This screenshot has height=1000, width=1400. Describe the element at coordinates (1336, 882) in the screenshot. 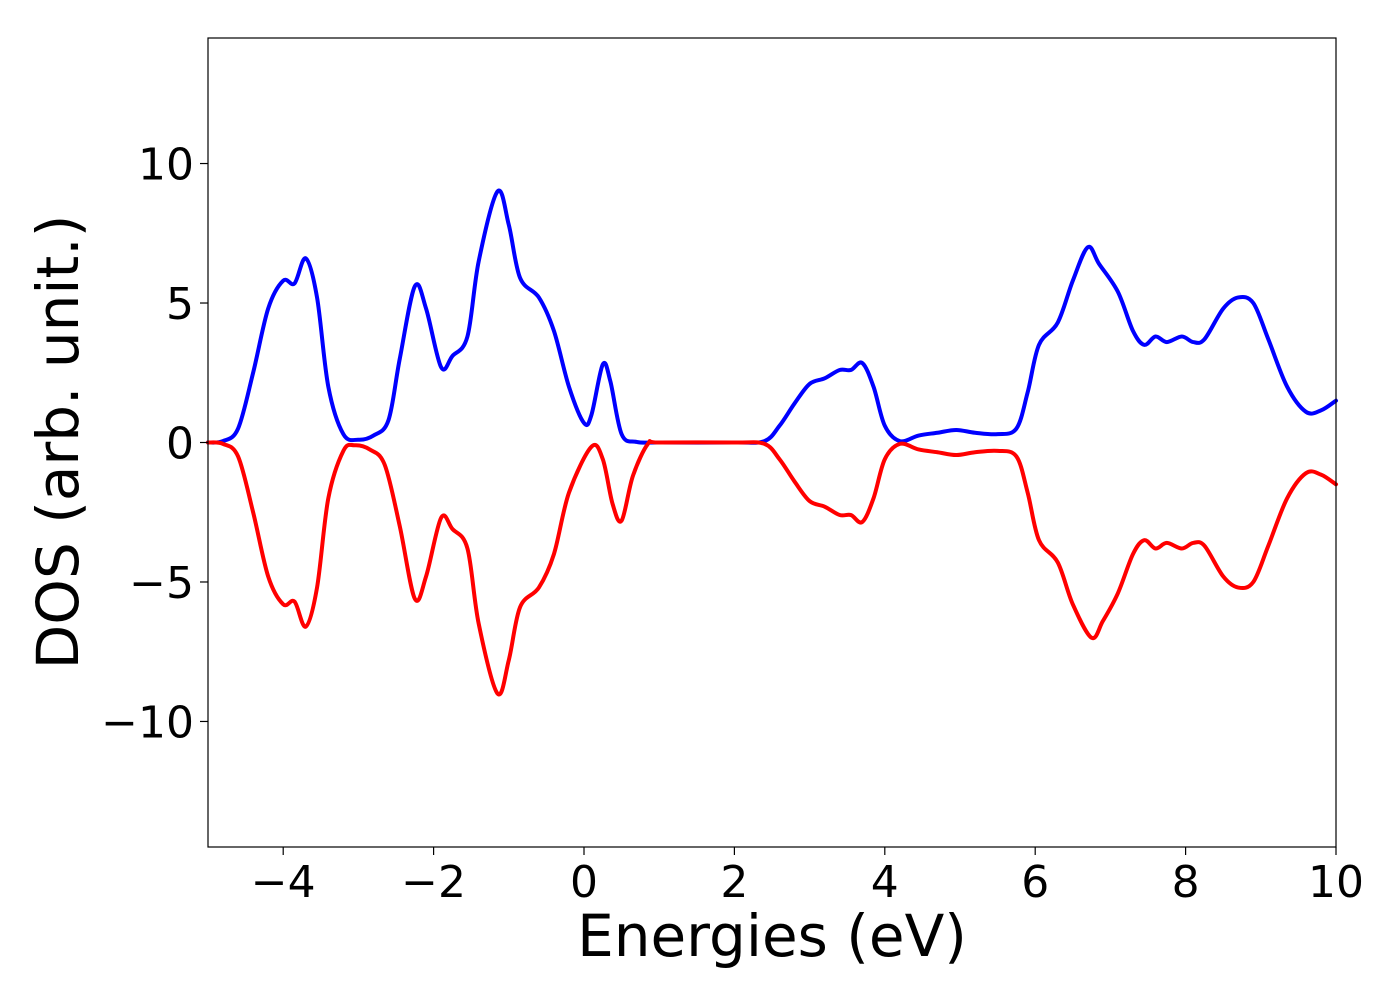

I see `x-tick-label: 10` at that location.